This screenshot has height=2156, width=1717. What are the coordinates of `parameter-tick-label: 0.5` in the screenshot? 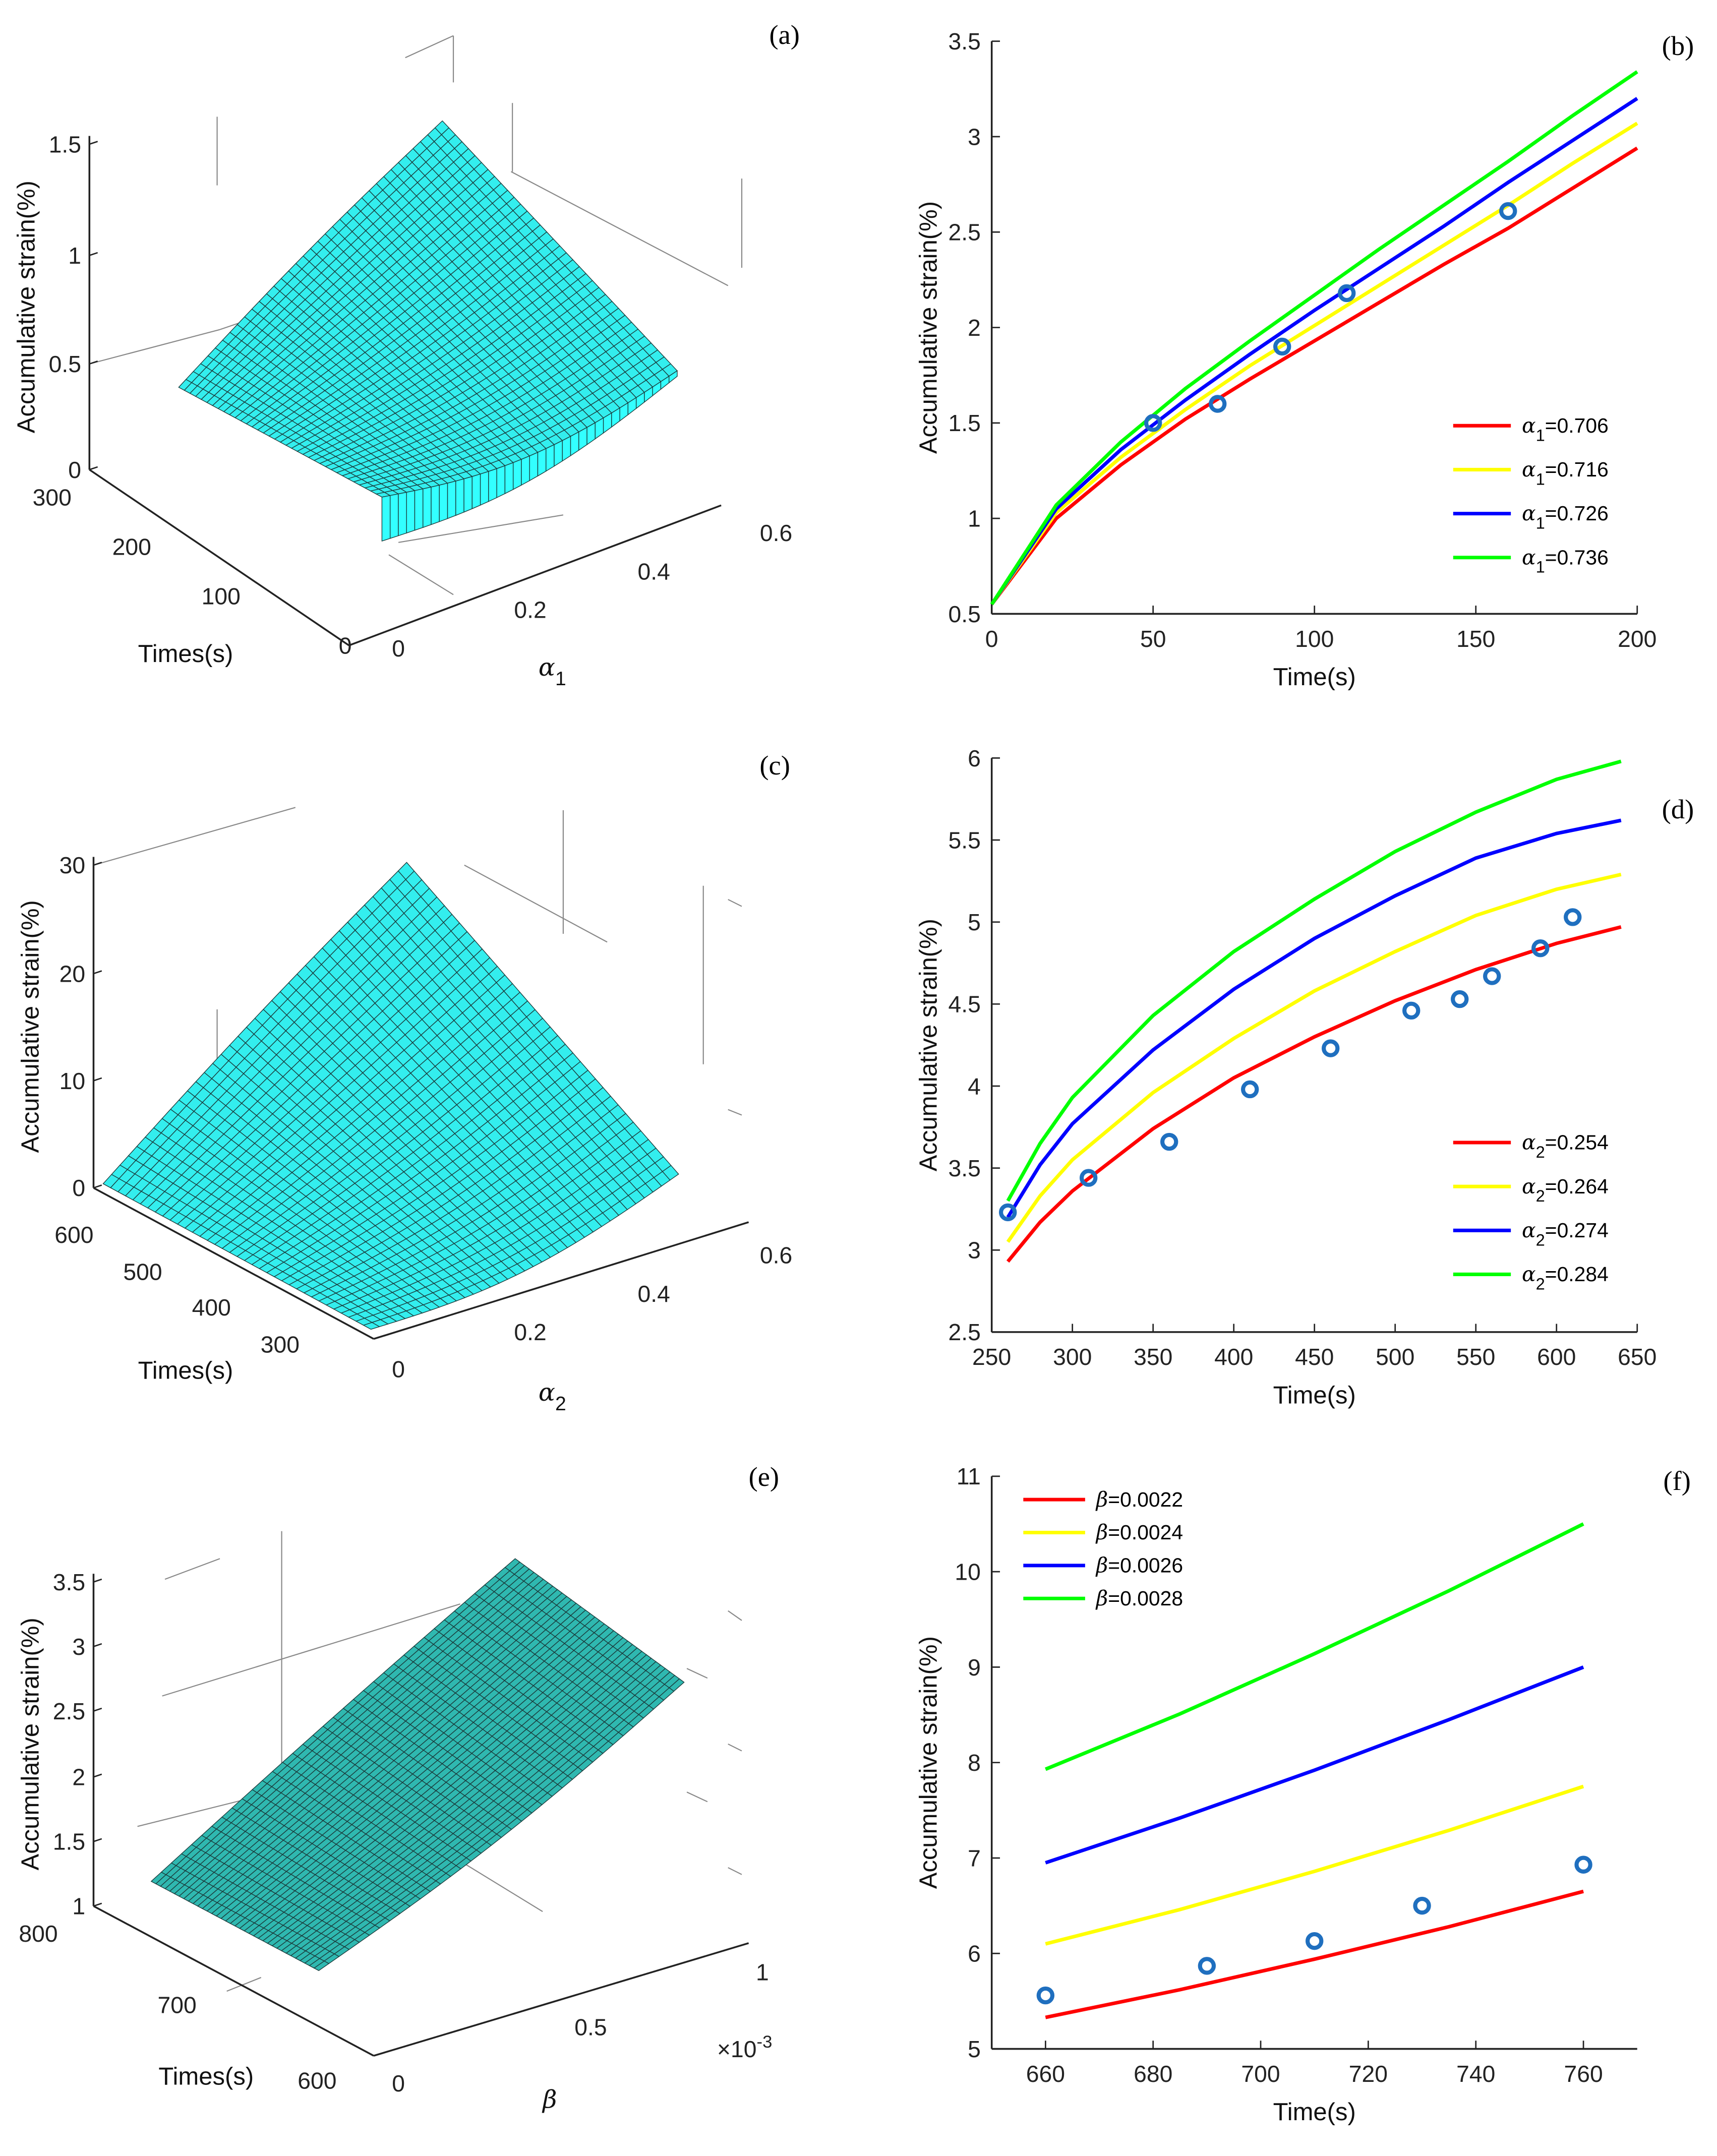 It's located at (590, 2027).